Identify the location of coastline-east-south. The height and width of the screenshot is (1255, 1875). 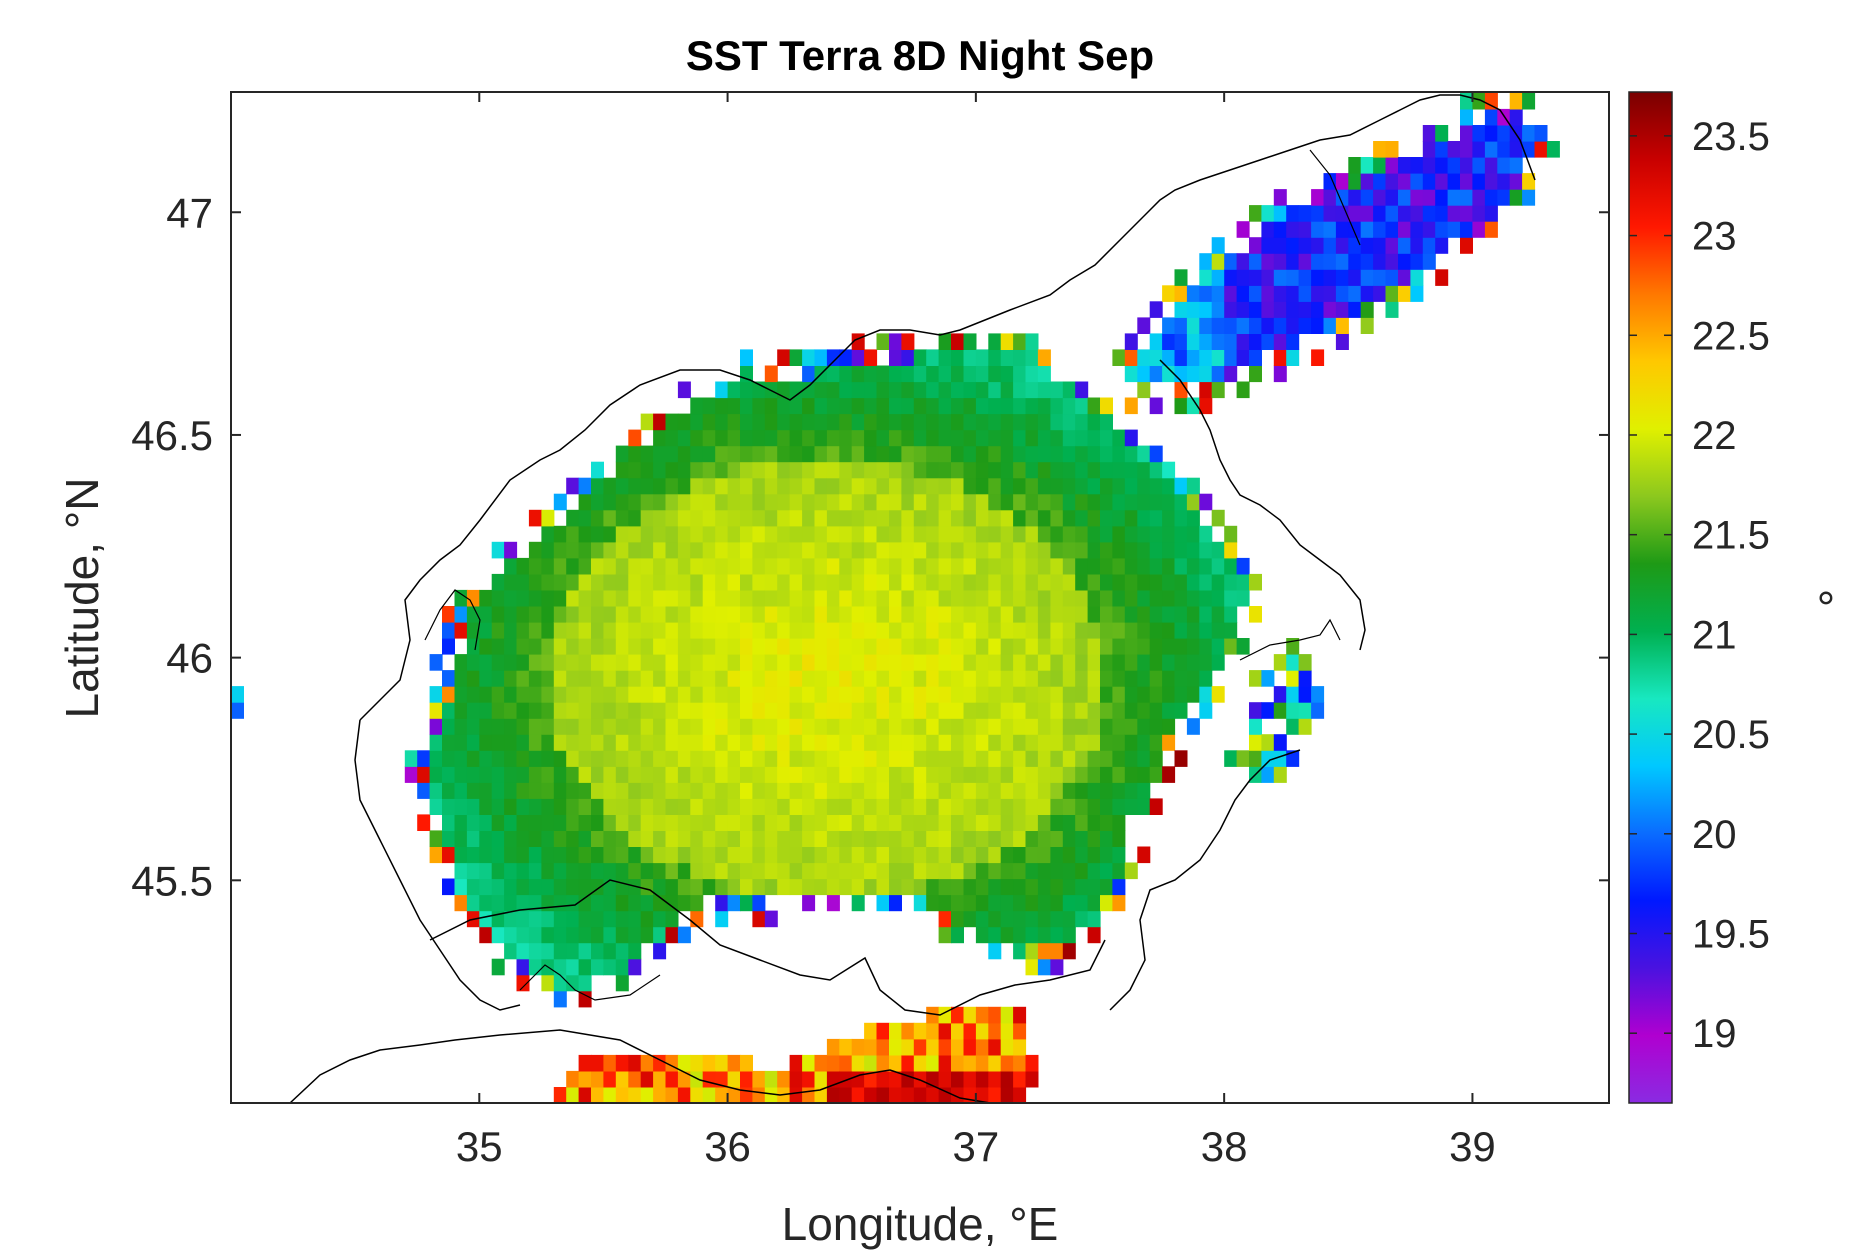
(1205, 880).